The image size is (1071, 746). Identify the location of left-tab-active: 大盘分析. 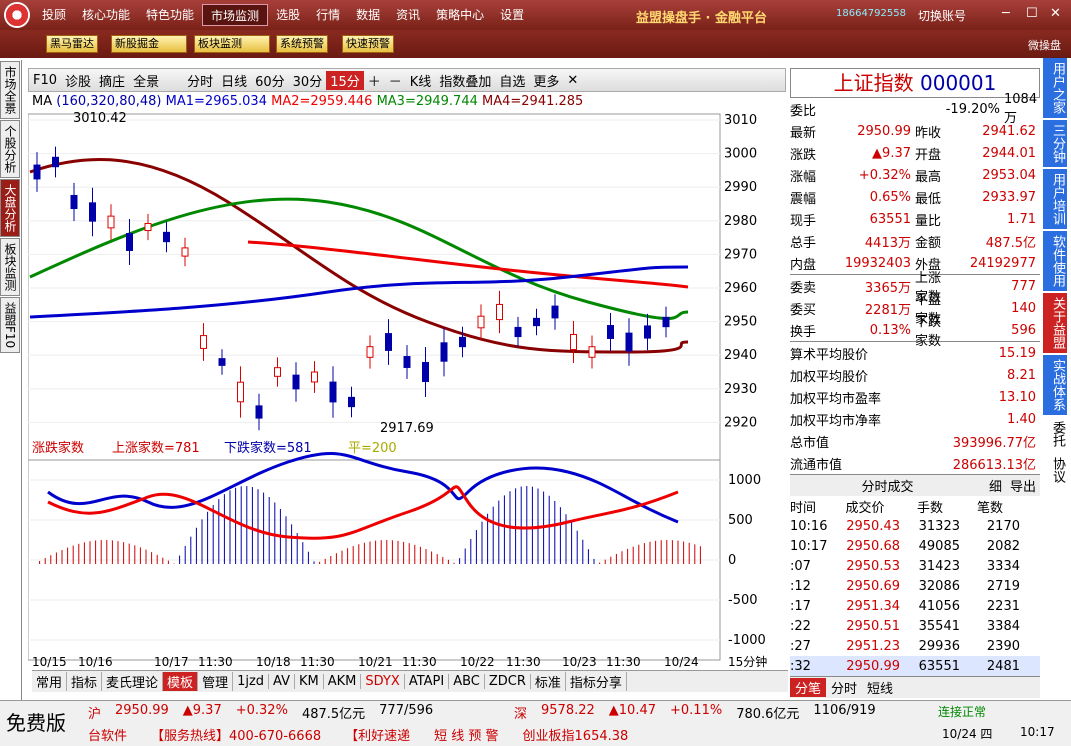
(10, 208).